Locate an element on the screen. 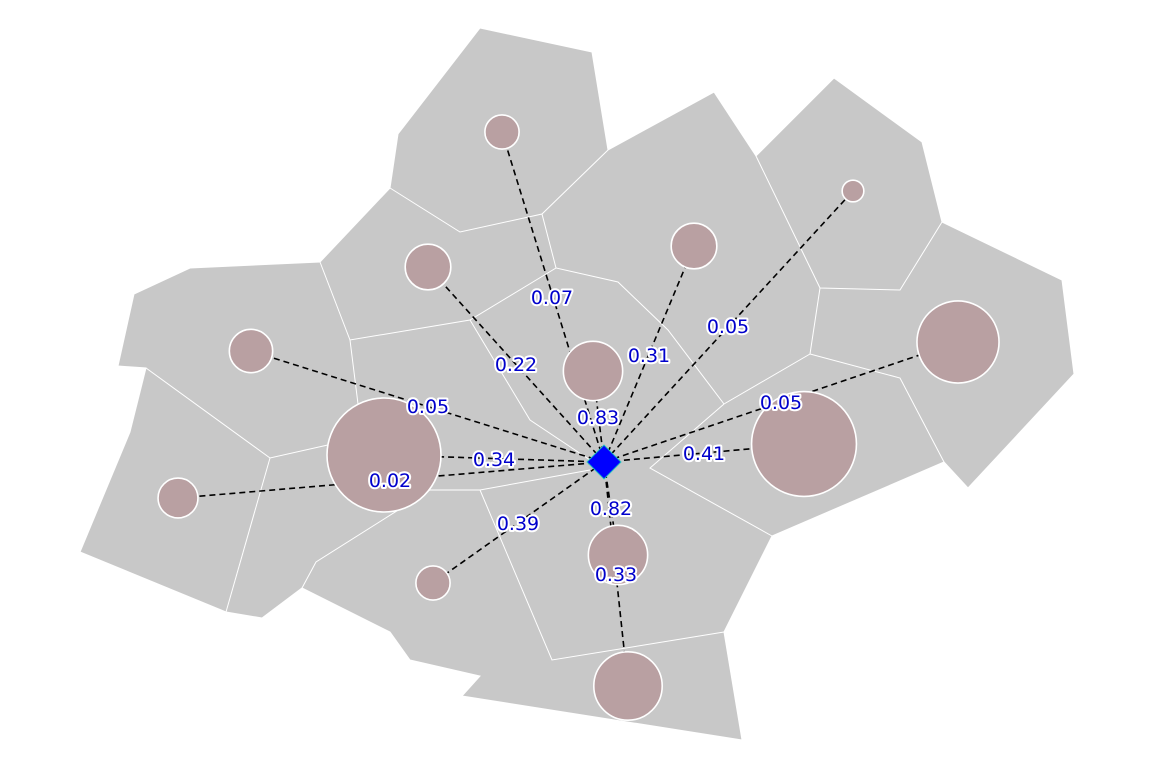 This screenshot has height=768, width=1152. flow-label-n4: 0.02 is located at coordinates (390, 481).